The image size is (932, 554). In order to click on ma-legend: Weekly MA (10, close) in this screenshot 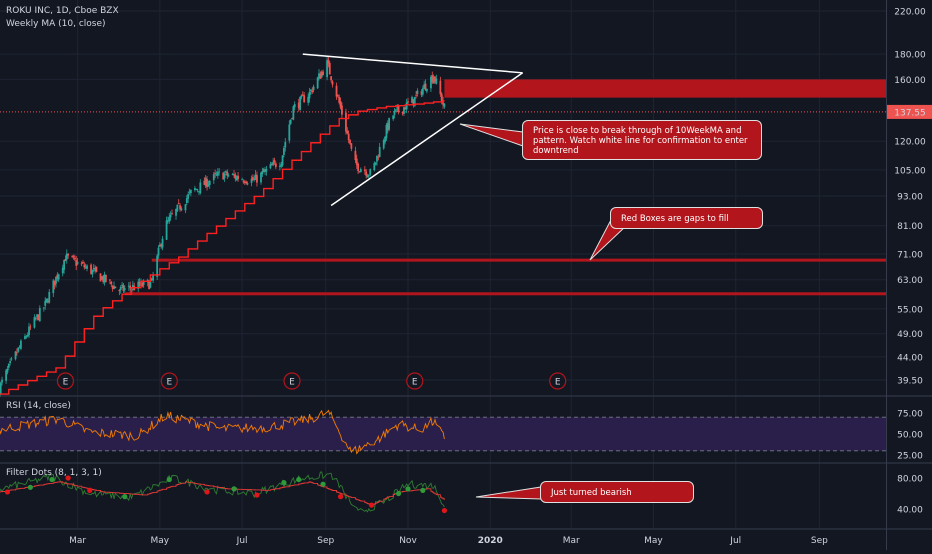, I will do `click(56, 24)`.